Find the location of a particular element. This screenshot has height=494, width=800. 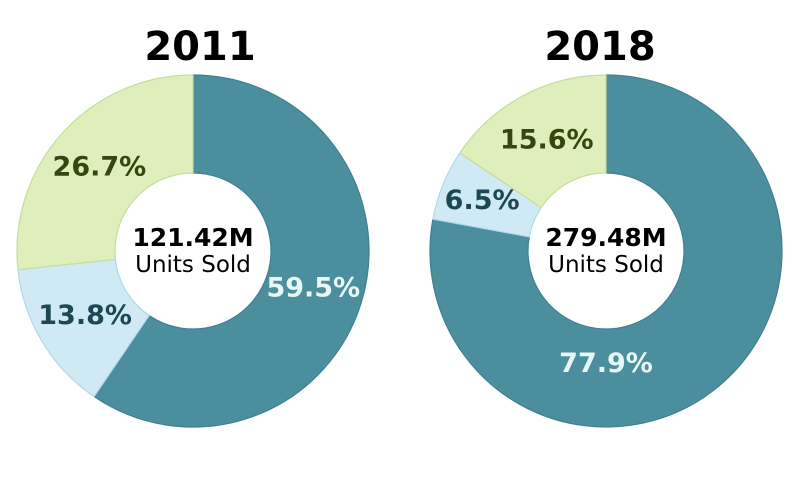

slice-percent-label-2018-3: 15.6% is located at coordinates (547, 139).